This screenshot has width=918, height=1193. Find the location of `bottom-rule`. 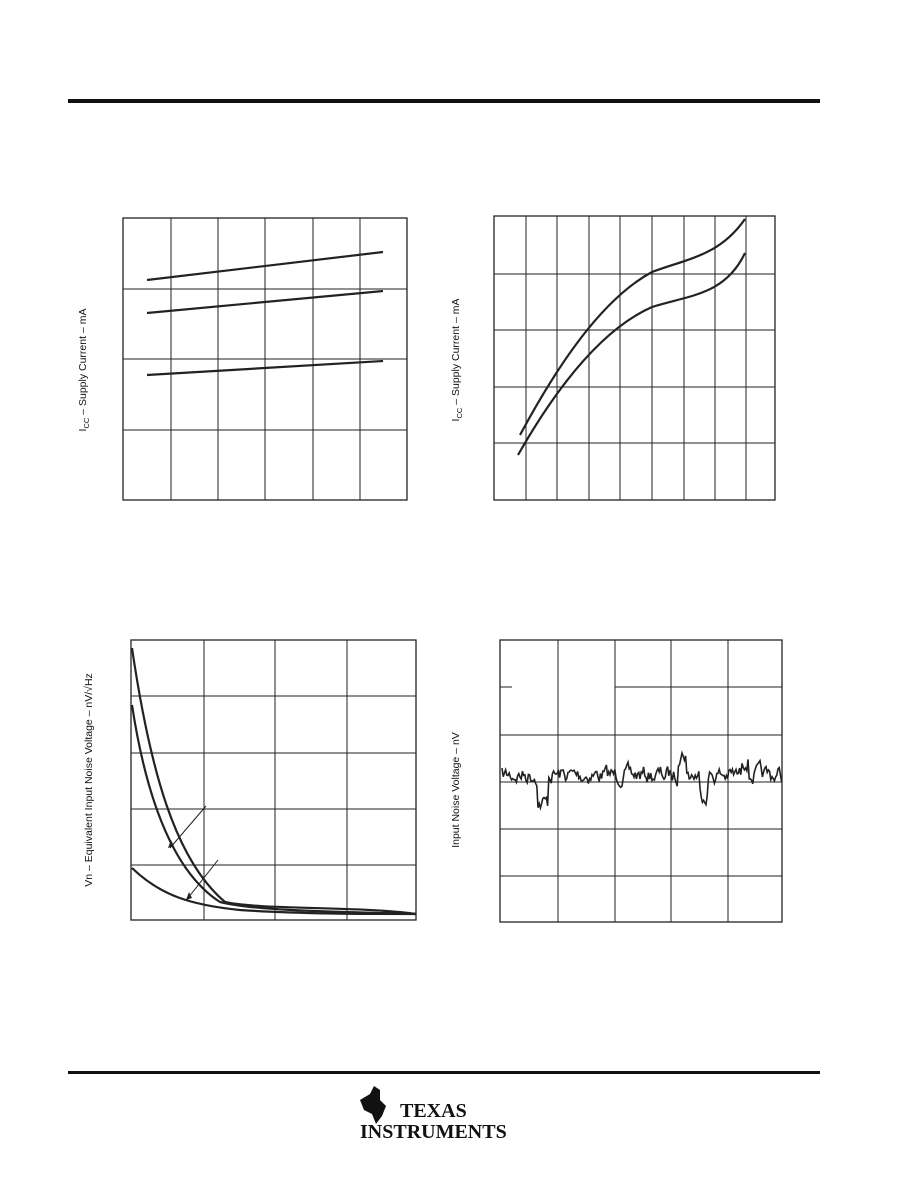

bottom-rule is located at coordinates (444, 1072).